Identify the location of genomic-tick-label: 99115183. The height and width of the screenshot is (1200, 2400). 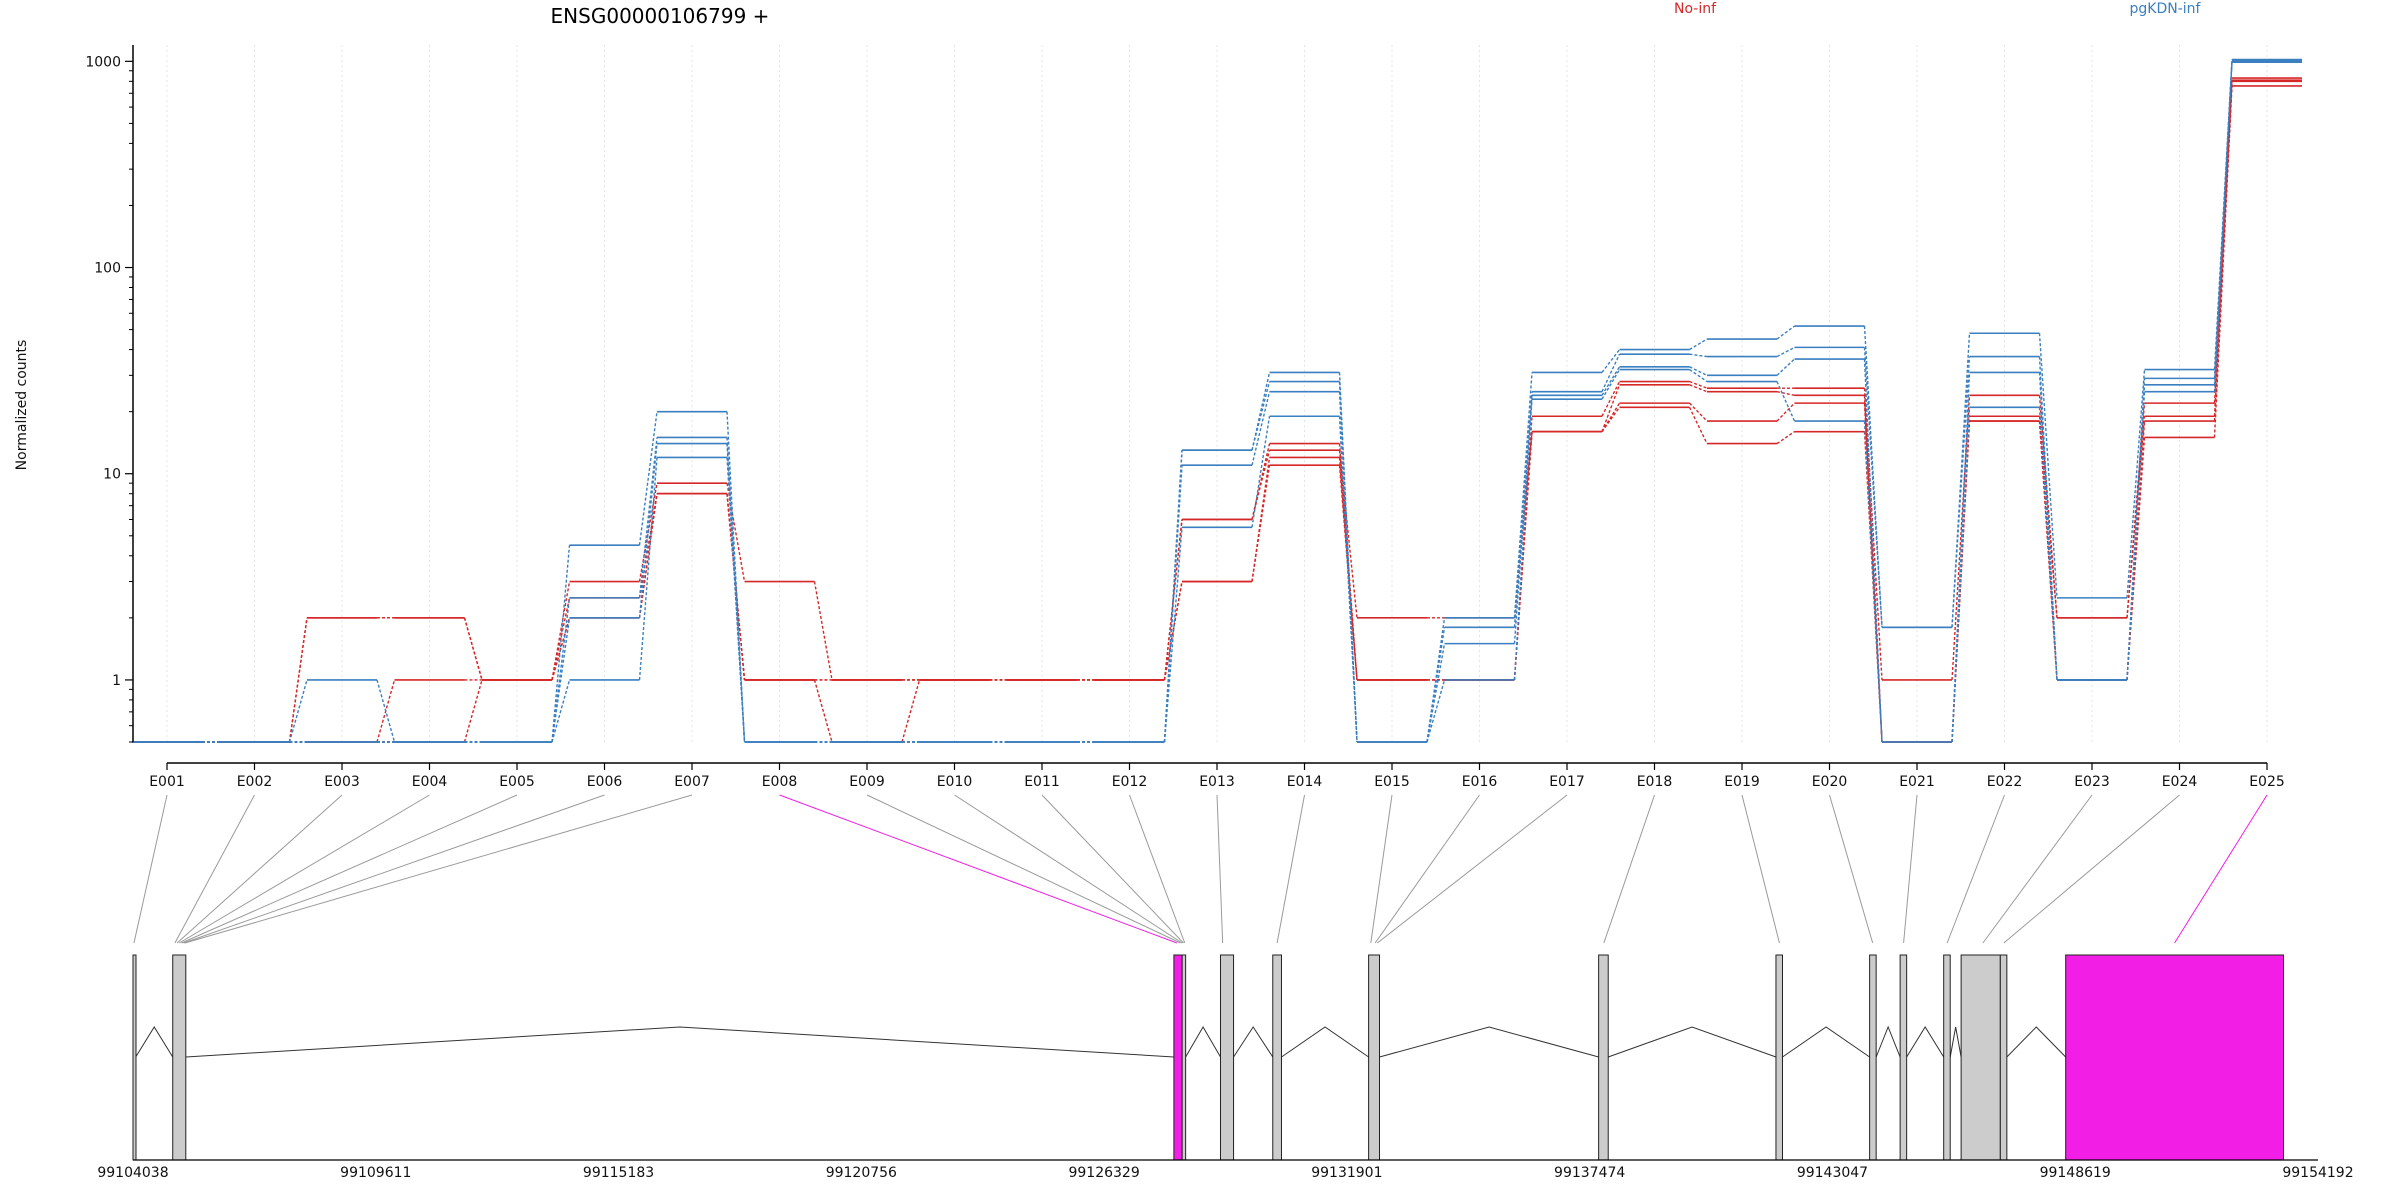
(618, 1173).